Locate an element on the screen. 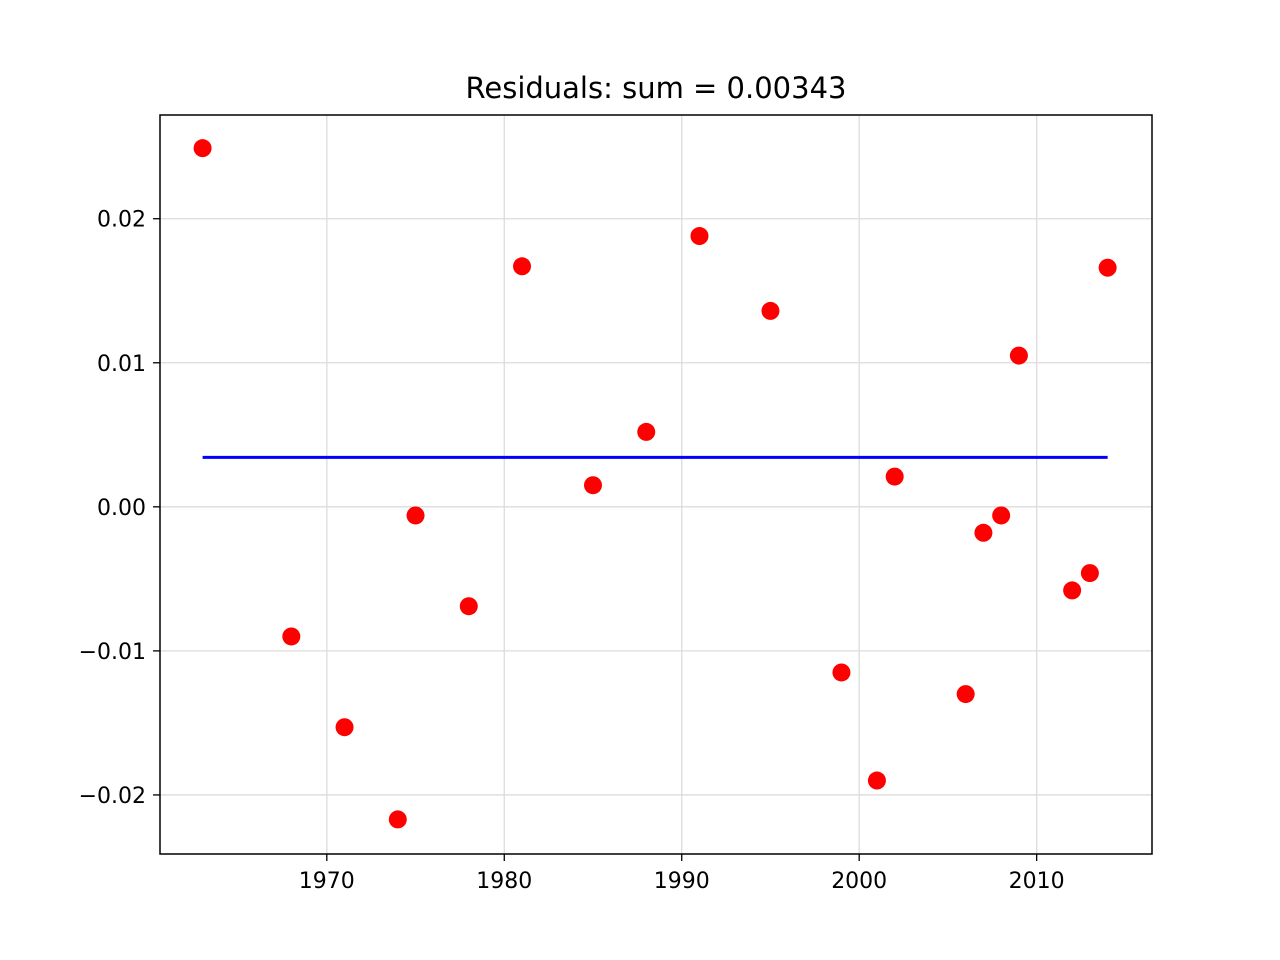 The height and width of the screenshot is (960, 1280). y-axis: 0.02 0.01 0.00 −0.01 −0.02 is located at coordinates (119, 508).